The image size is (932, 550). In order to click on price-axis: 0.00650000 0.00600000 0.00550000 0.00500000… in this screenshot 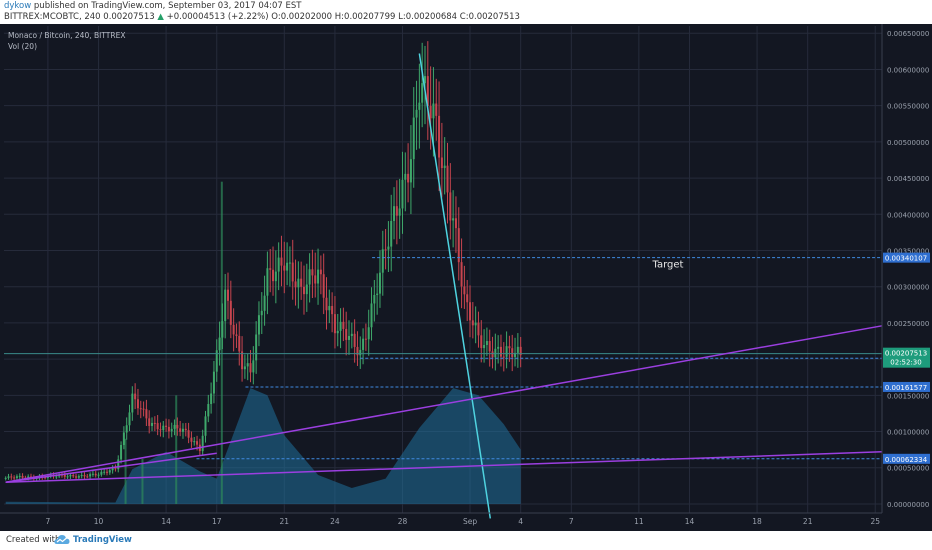, I will do `click(906, 277)`.